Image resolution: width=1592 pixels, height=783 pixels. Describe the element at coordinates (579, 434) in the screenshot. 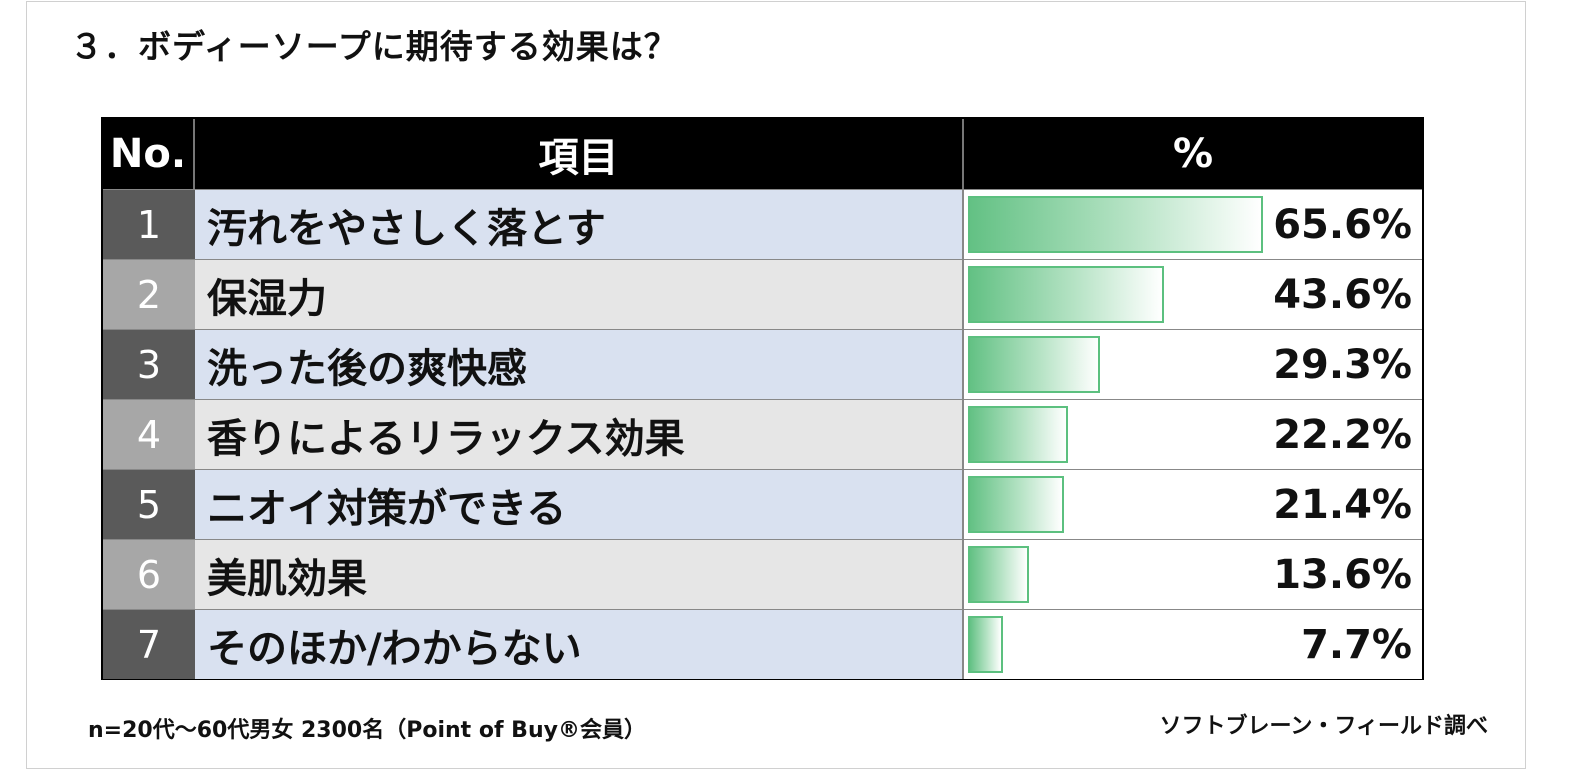

I see `category-label: 香りによるリラックス効果` at that location.